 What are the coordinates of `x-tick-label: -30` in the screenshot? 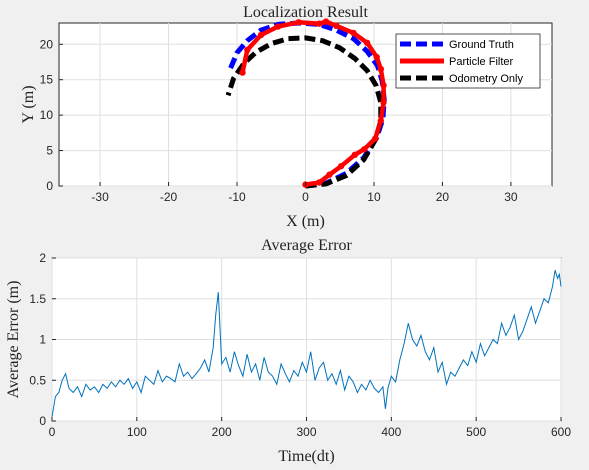 It's located at (100, 197).